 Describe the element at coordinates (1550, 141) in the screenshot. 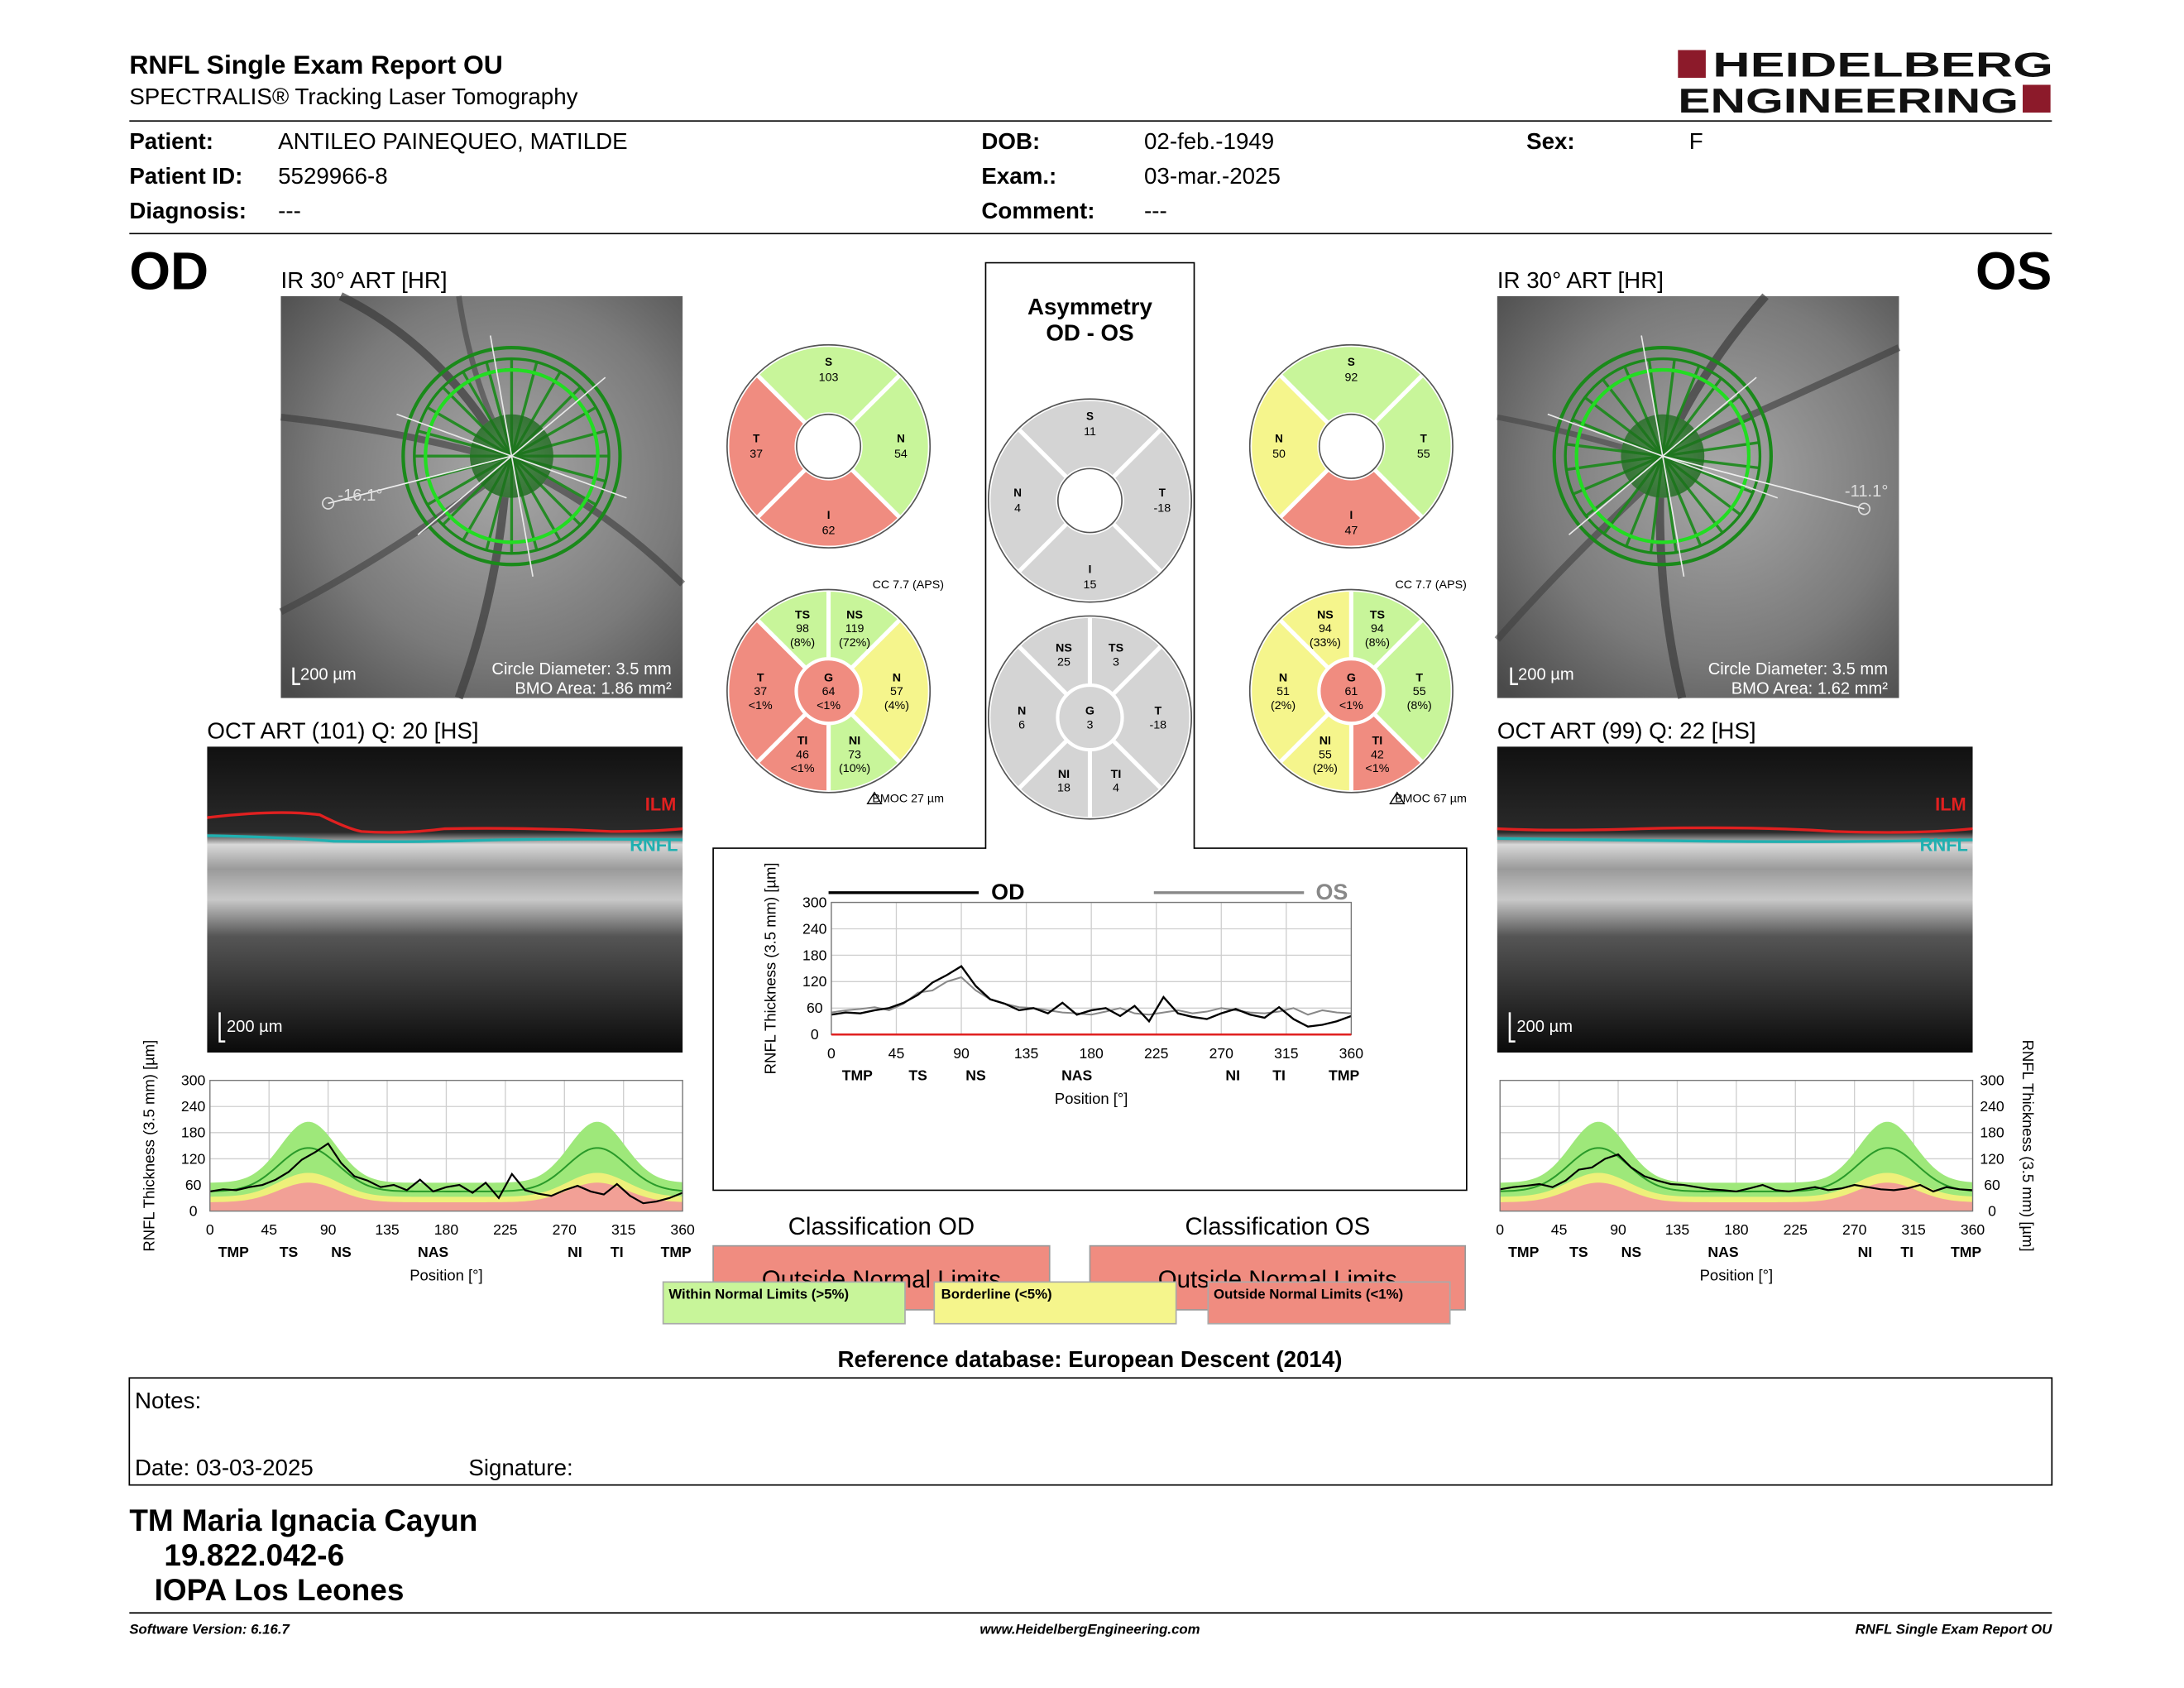

I see `sex-label: Sex:` at that location.